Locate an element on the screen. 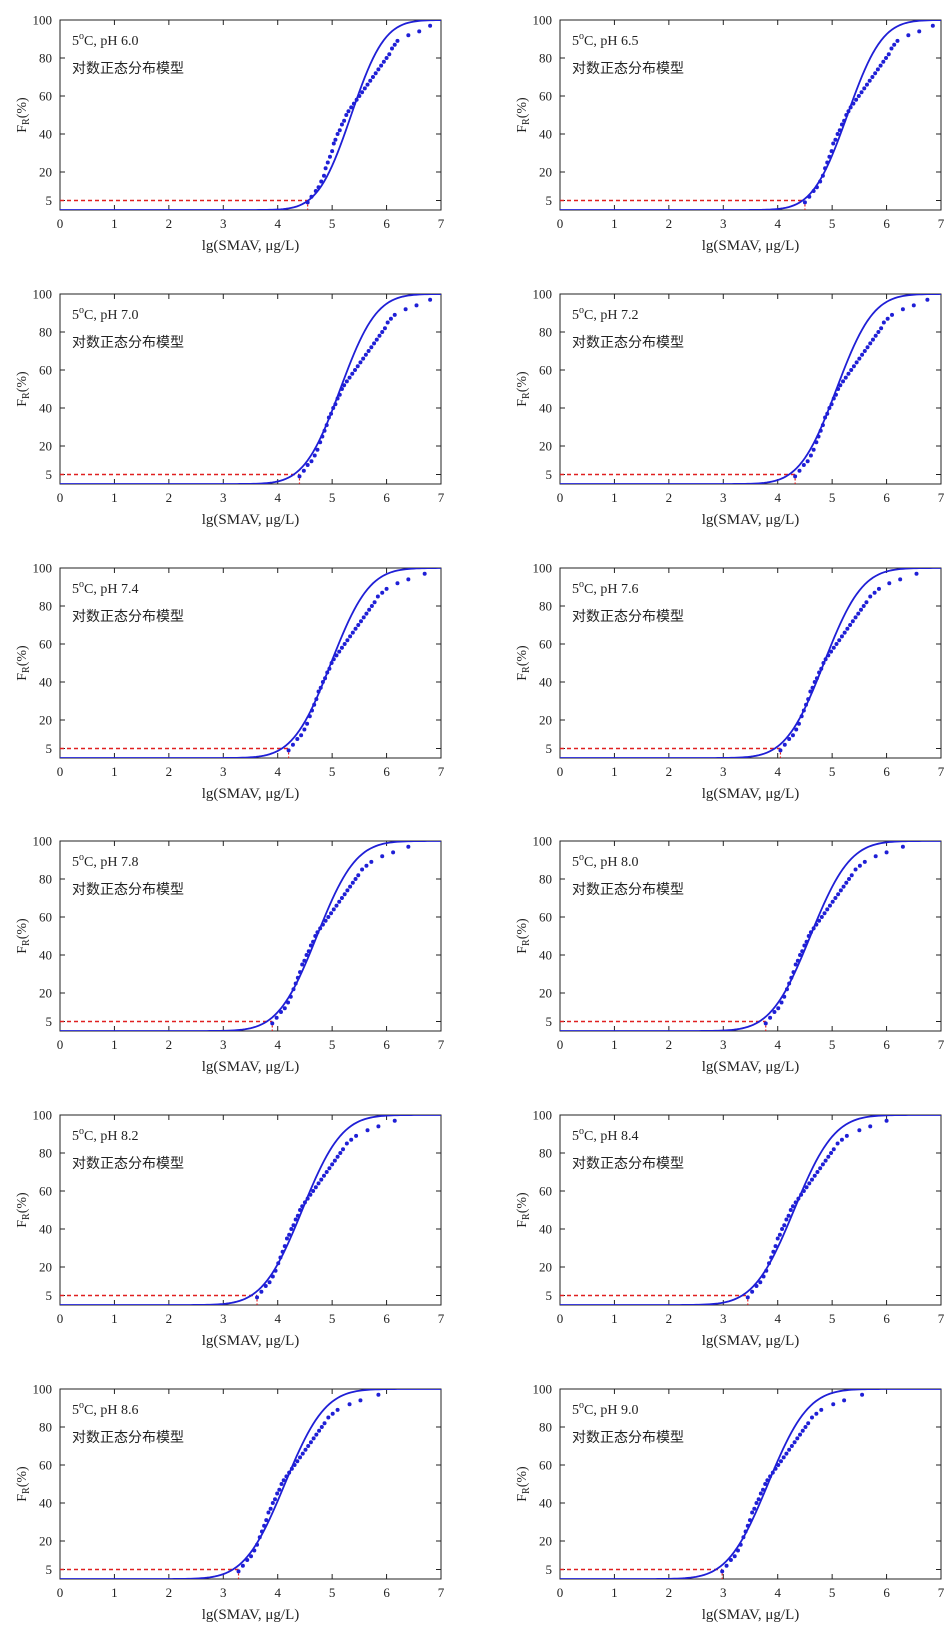  y-tick-label: 20 is located at coordinates (545, 1541).